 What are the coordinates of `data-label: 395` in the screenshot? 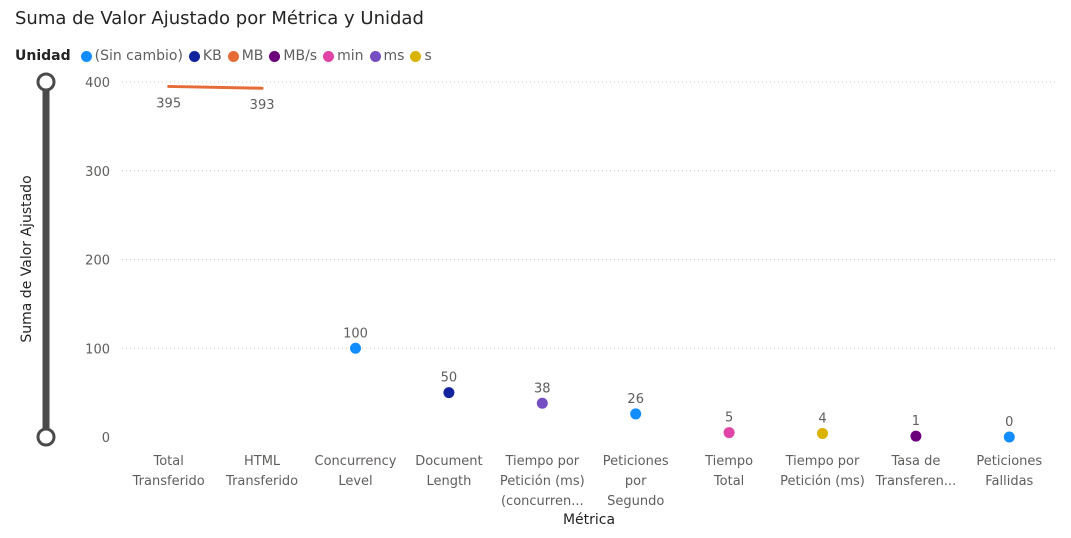 It's located at (168, 103).